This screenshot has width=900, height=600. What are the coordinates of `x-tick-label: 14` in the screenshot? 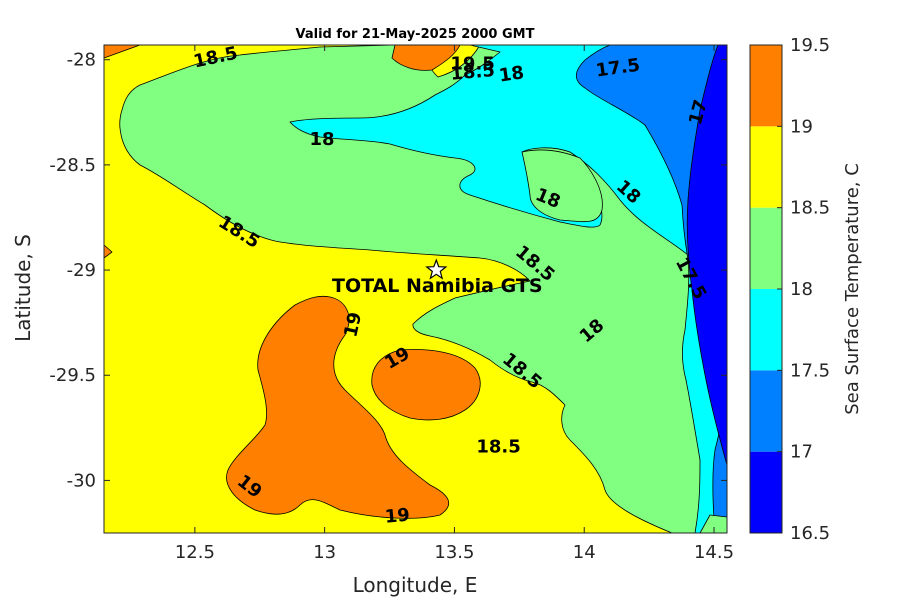 It's located at (584, 552).